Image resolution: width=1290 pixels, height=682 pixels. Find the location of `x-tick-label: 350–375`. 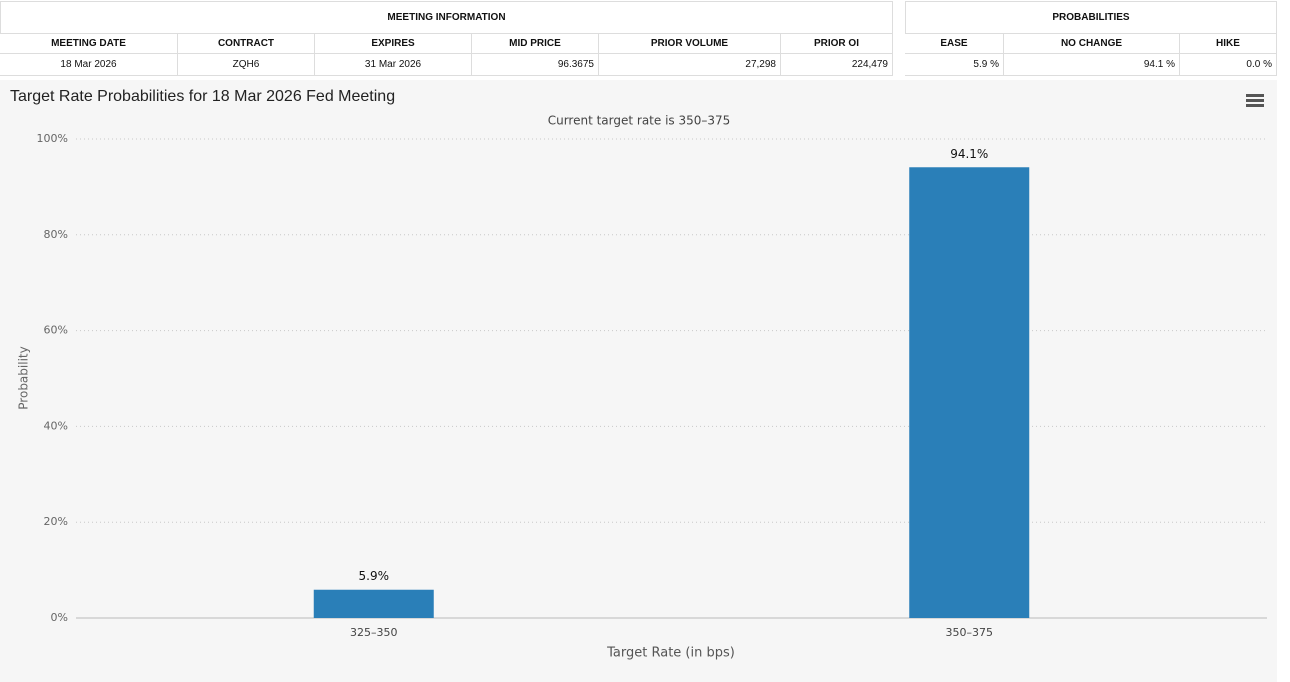

x-tick-label: 350–375 is located at coordinates (970, 632).